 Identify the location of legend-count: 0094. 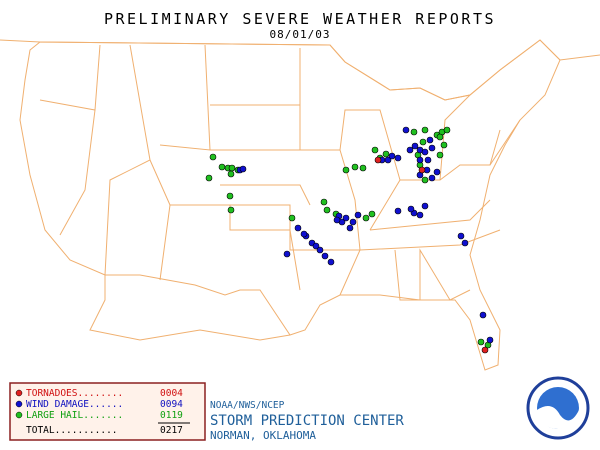
(171, 404).